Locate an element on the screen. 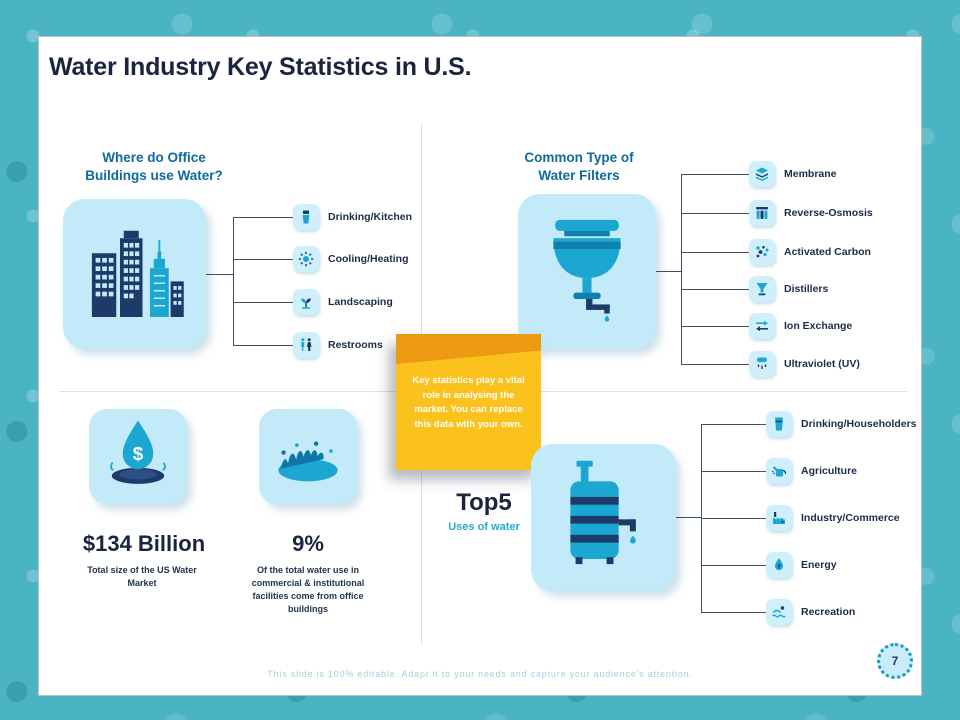 Image resolution: width=960 pixels, height=720 pixels. list-item: Drinking/Kitchen is located at coordinates (352, 217).